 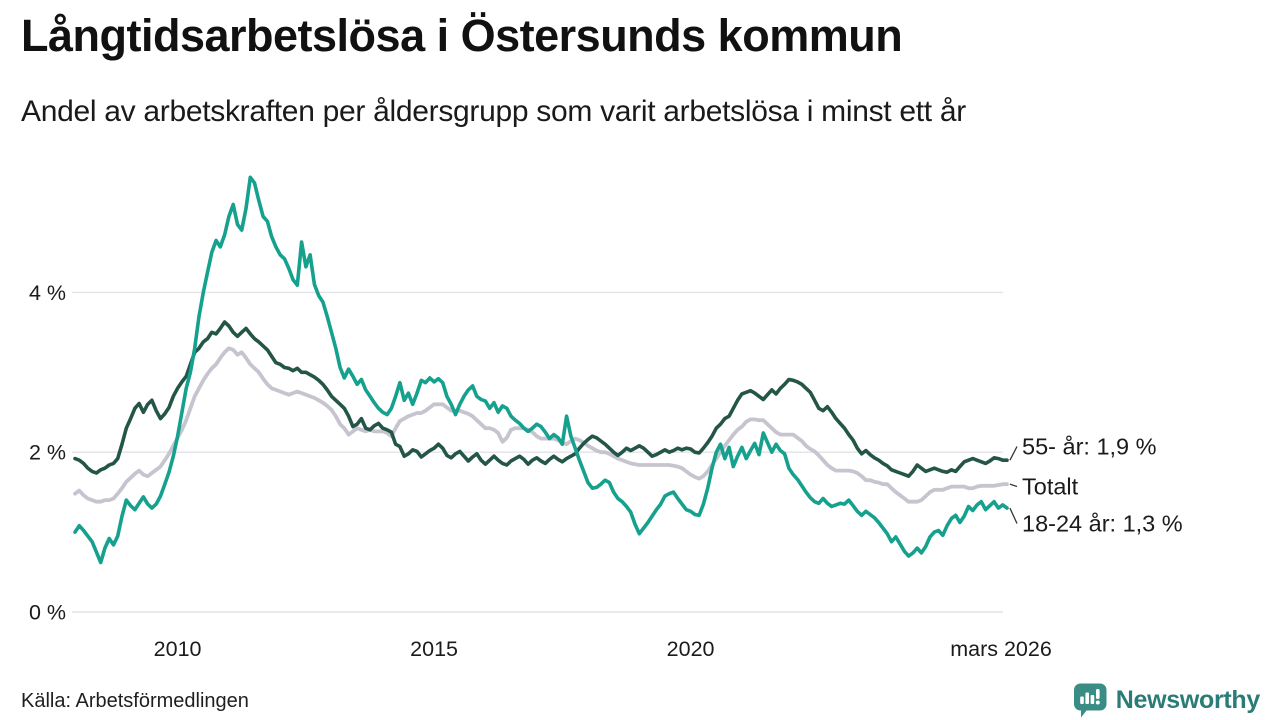 I want to click on newsworthy-logo-icon, so click(x=1090, y=700).